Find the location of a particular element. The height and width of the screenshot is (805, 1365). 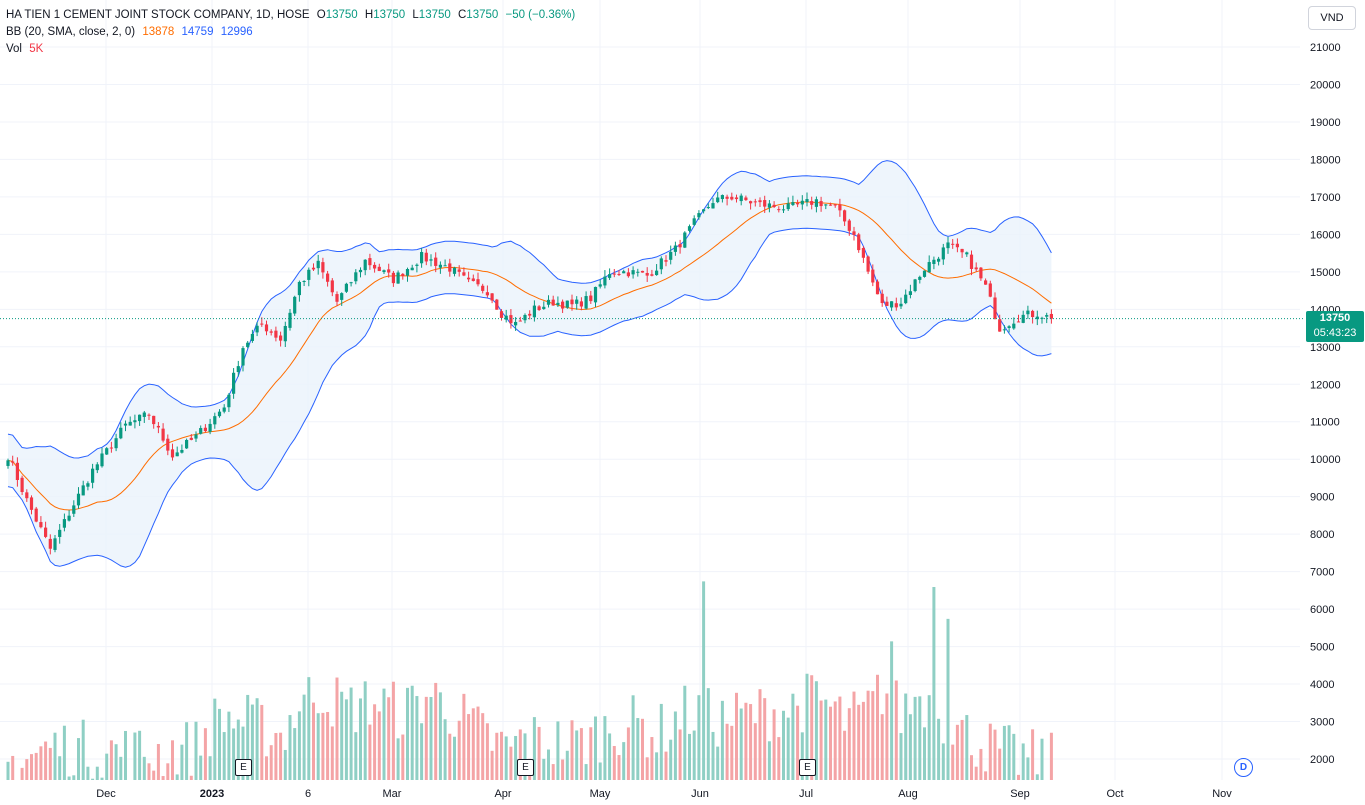

currency-button: VND is located at coordinates (1332, 18).